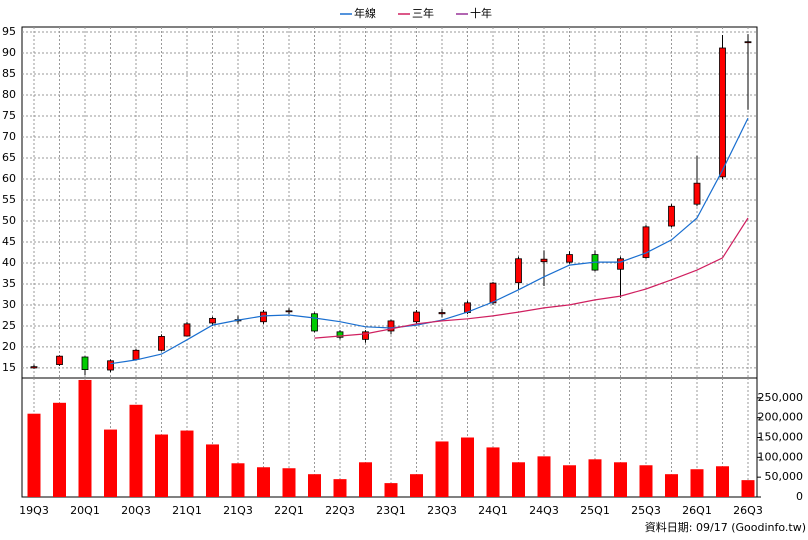  Describe the element at coordinates (9, 304) in the screenshot. I see `y-tick-label: 30` at that location.